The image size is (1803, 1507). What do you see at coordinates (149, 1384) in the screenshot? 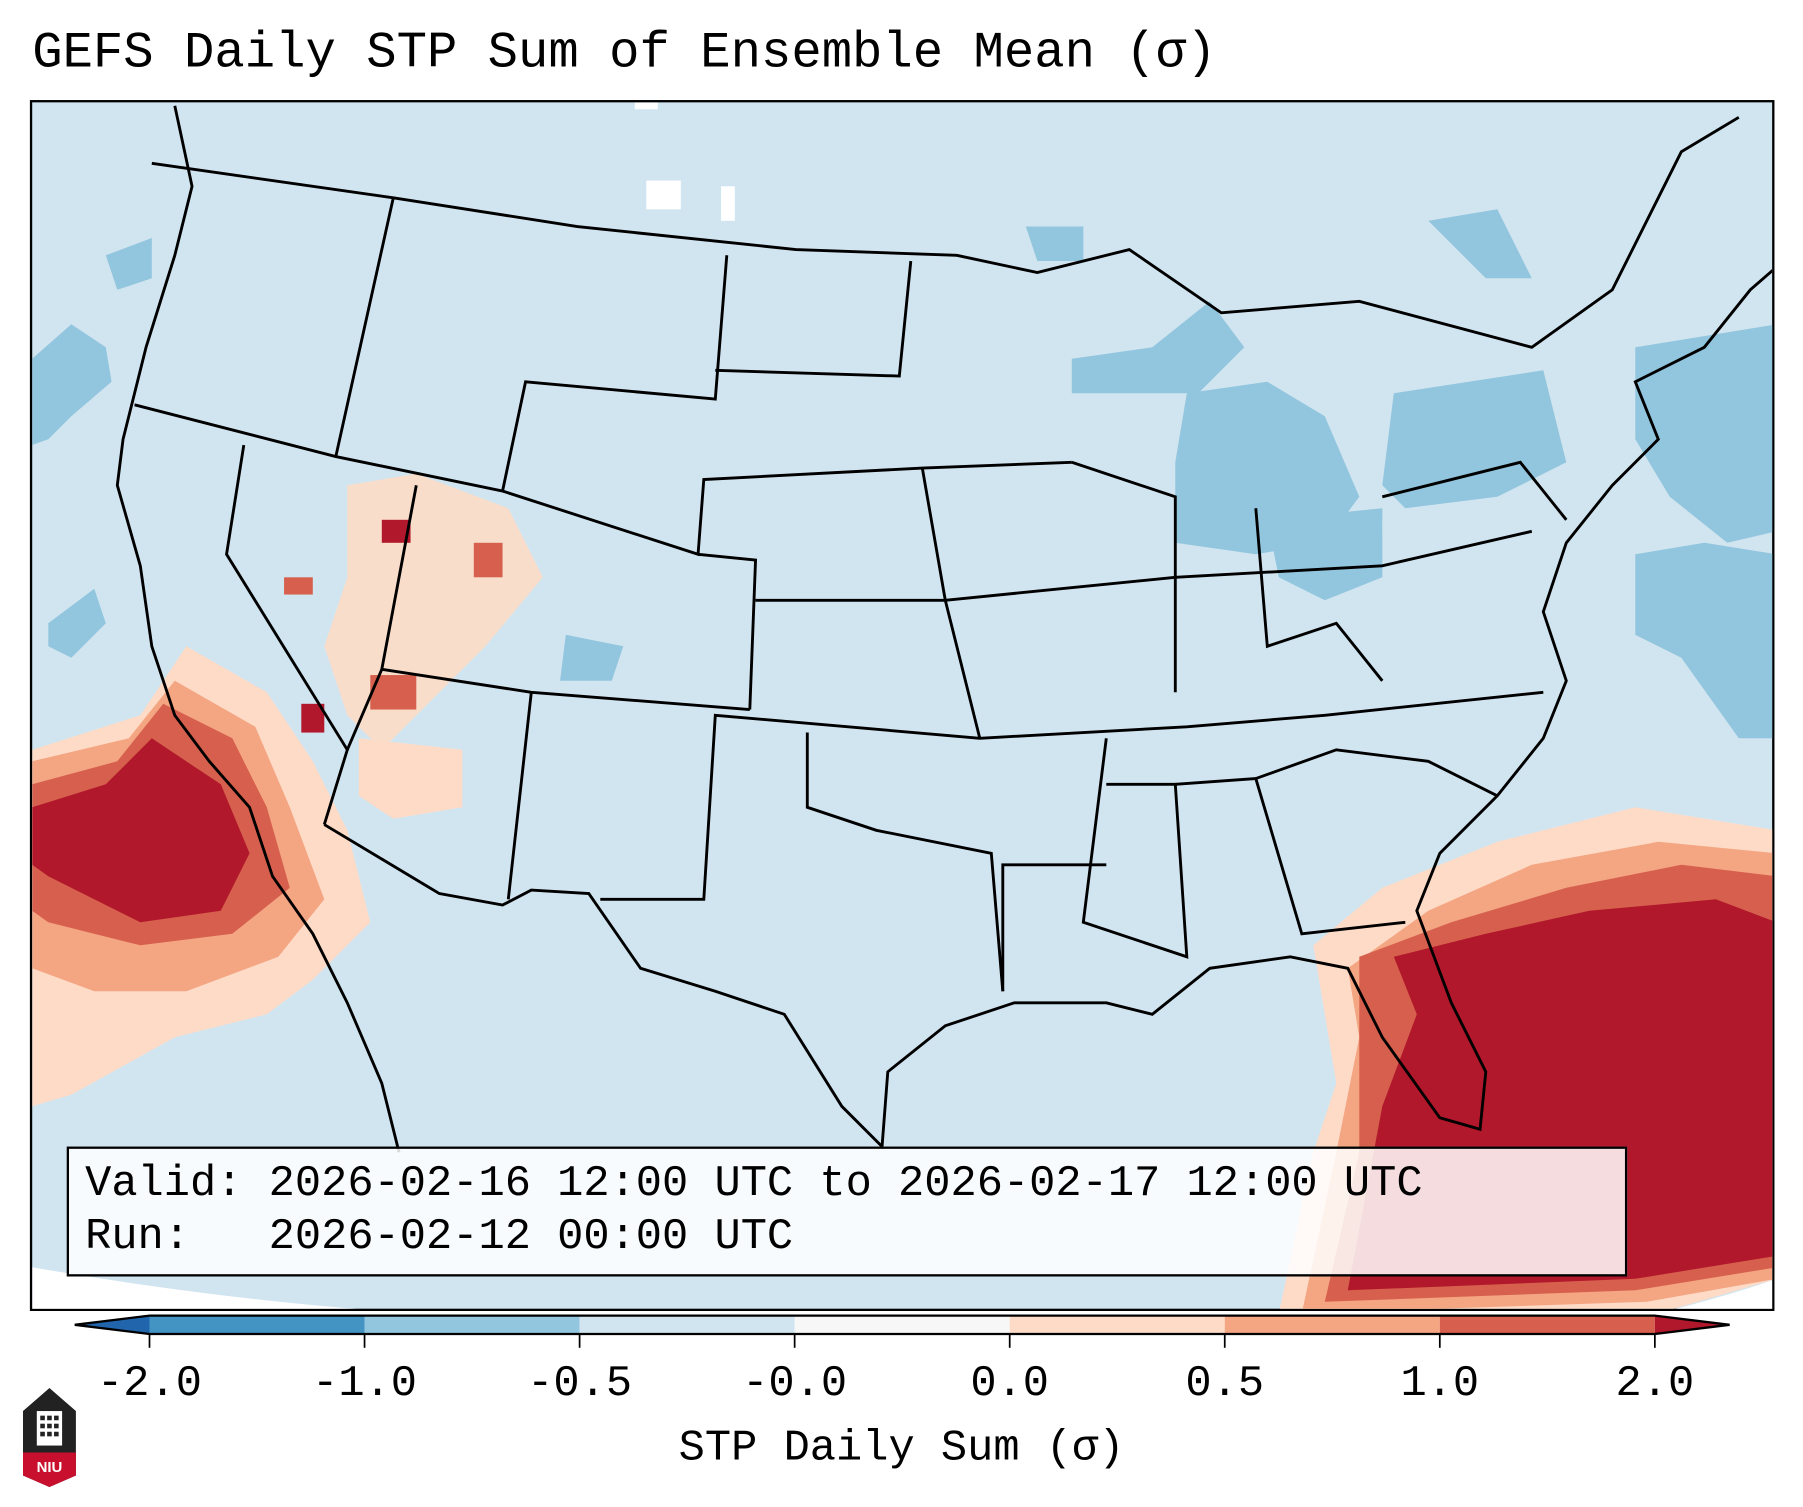
I see `colorbar-tick-label: -2.0` at bounding box center [149, 1384].